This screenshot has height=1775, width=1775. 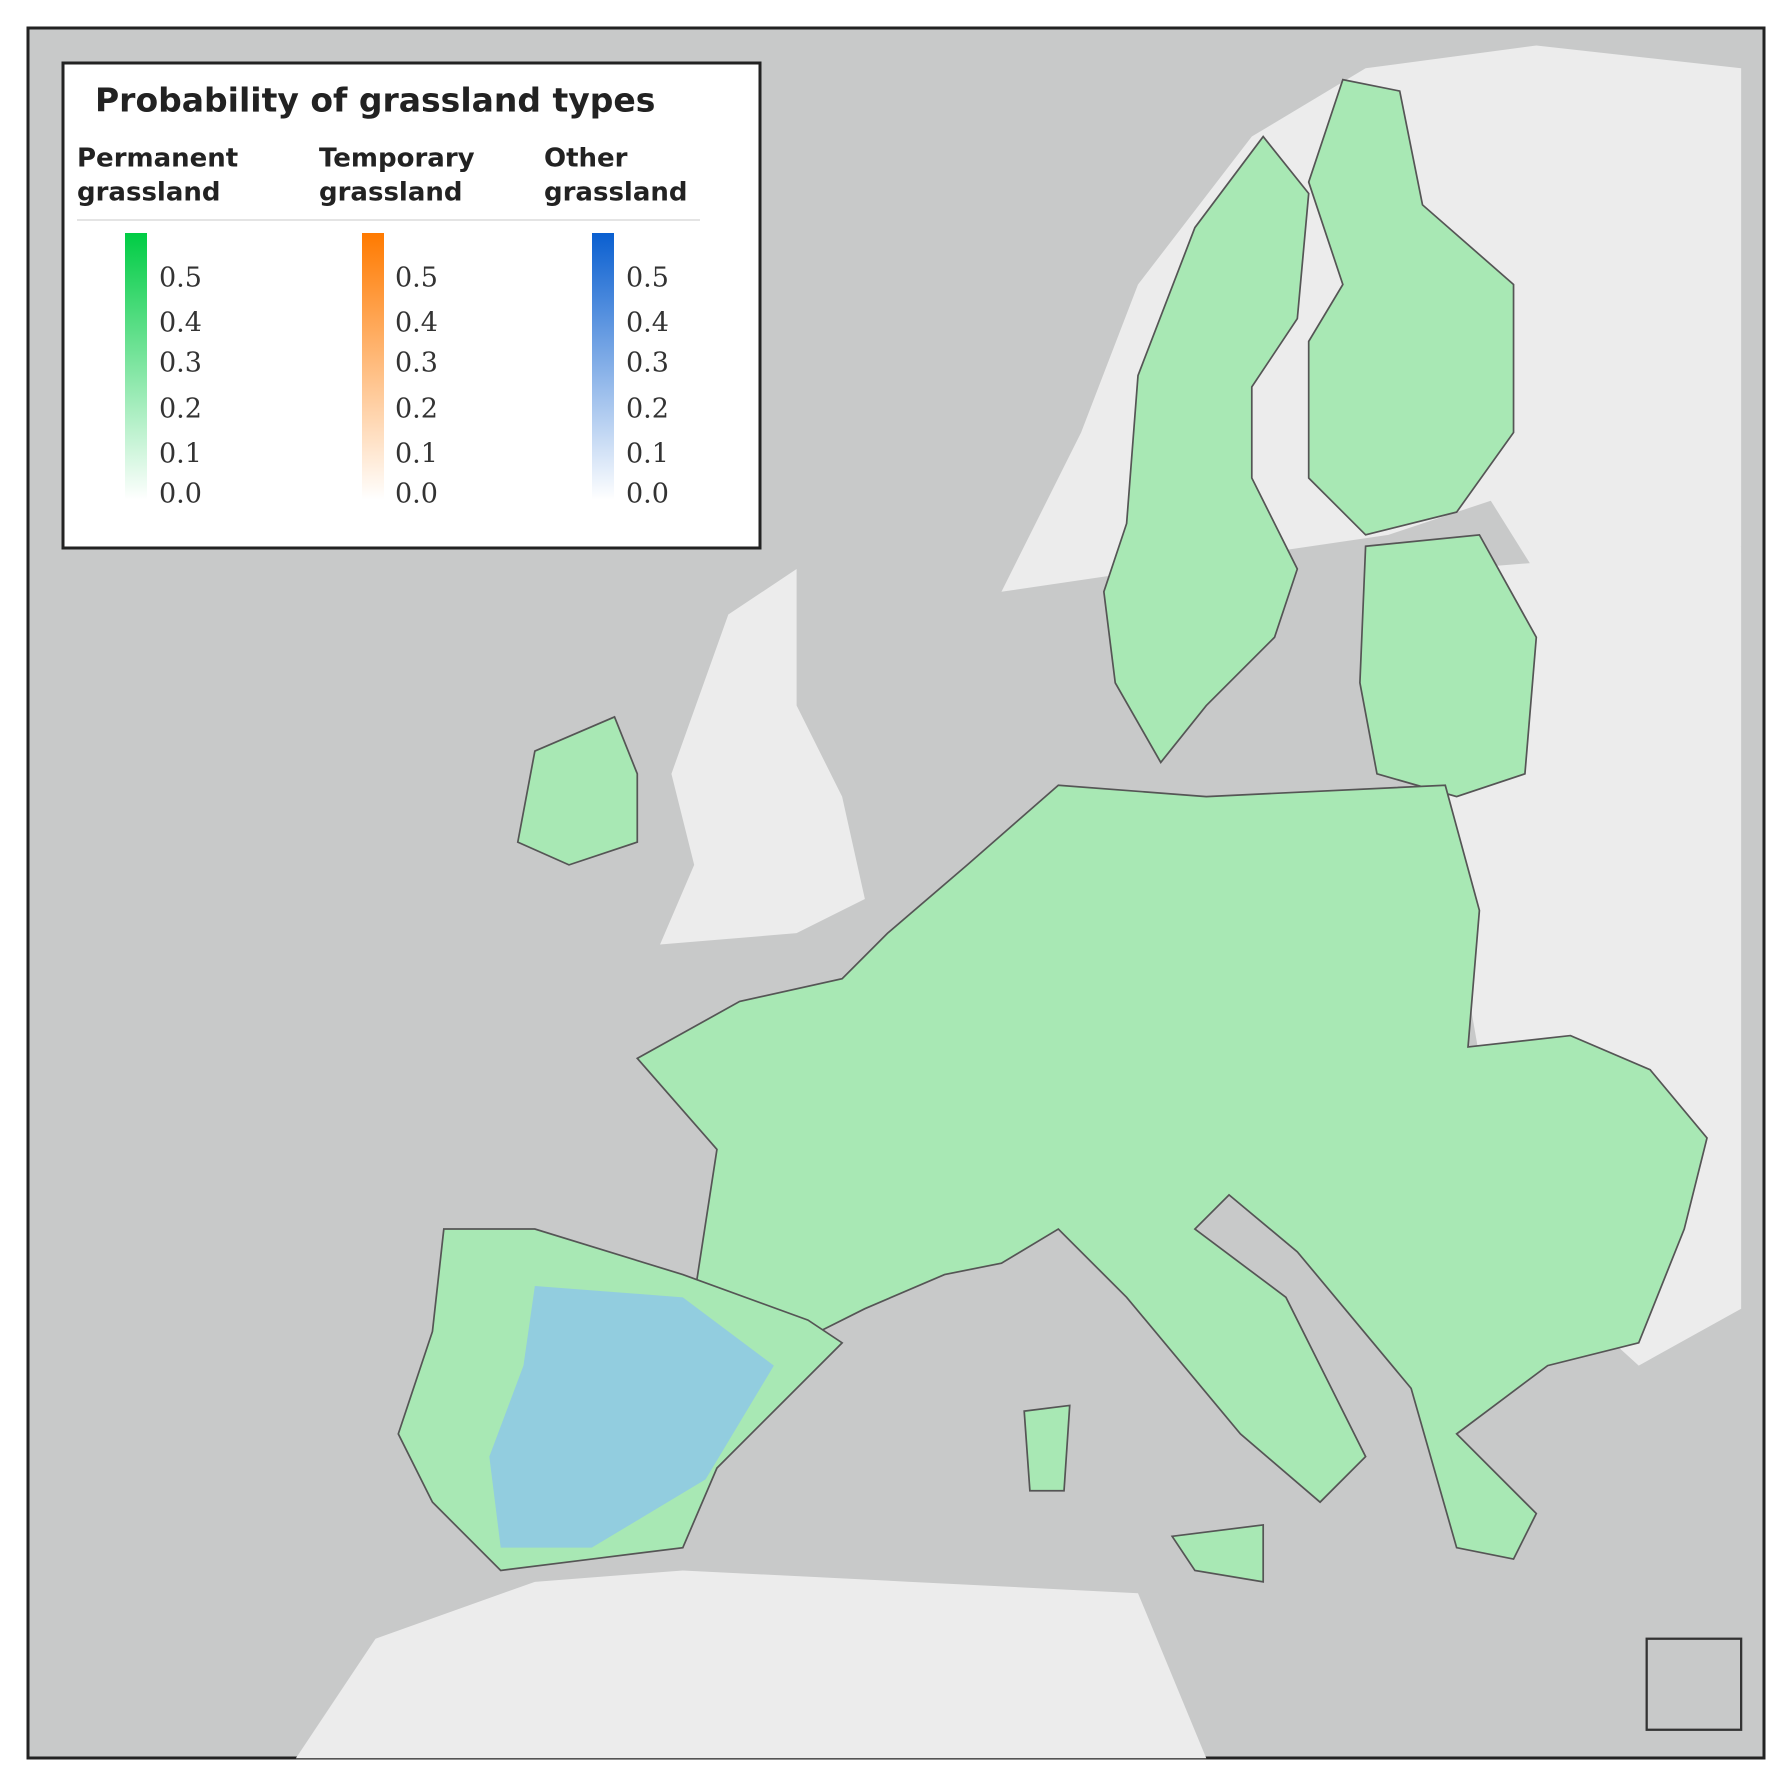 What do you see at coordinates (577, 790) in the screenshot?
I see `ireland` at bounding box center [577, 790].